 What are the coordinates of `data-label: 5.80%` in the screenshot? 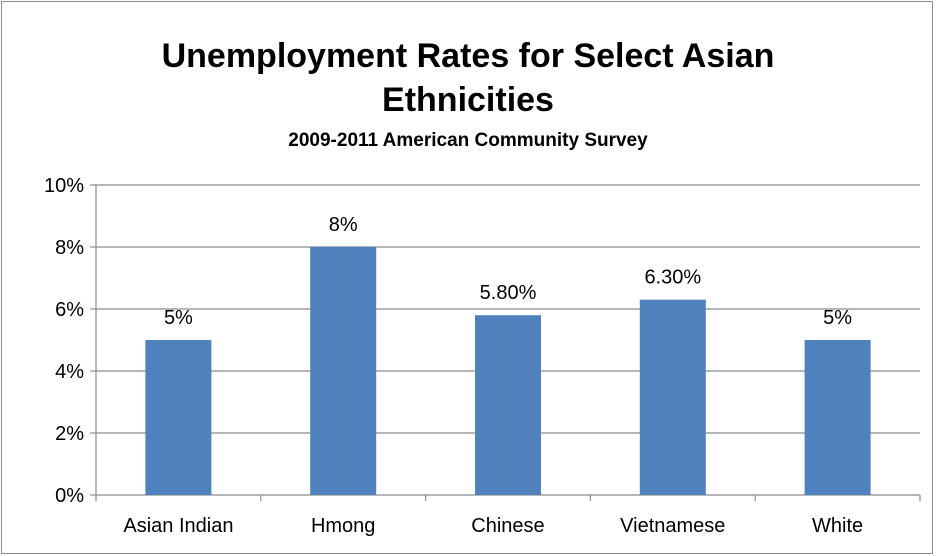 It's located at (508, 293).